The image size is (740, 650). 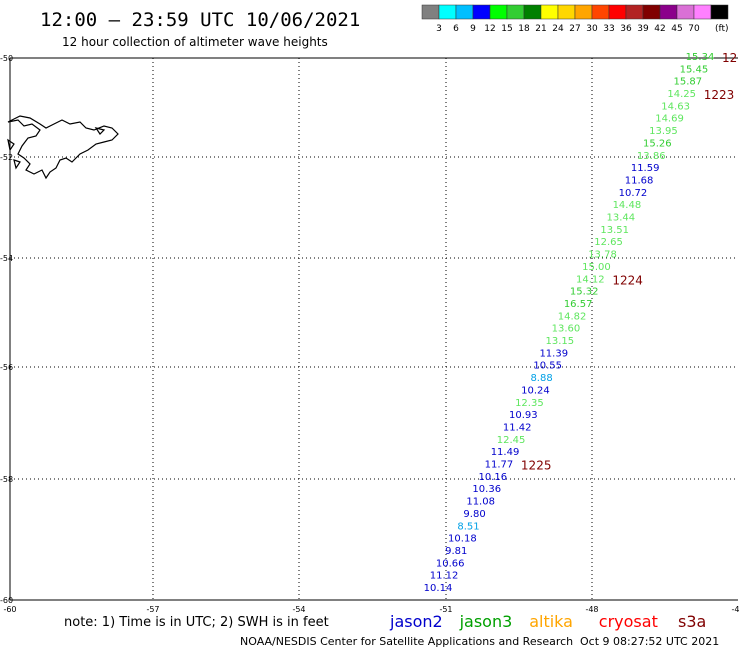 I want to click on wave-height-value: 14.12, so click(x=590, y=279).